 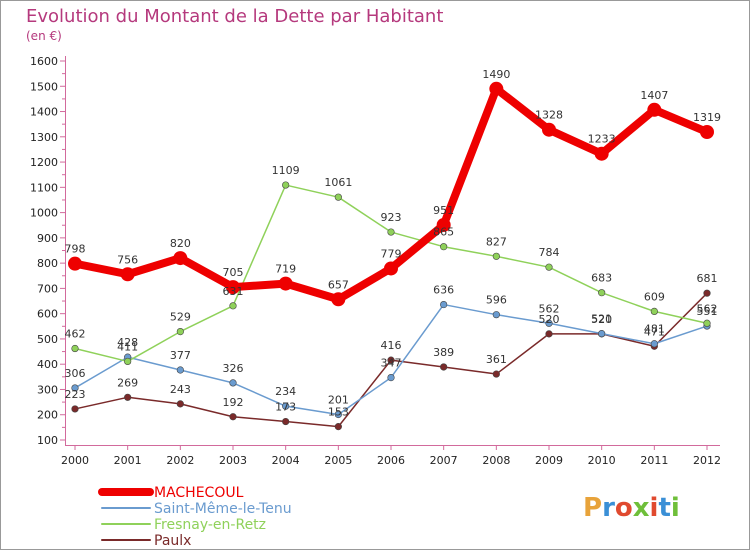 I want to click on y-tick-label: 1100, so click(x=44, y=187).